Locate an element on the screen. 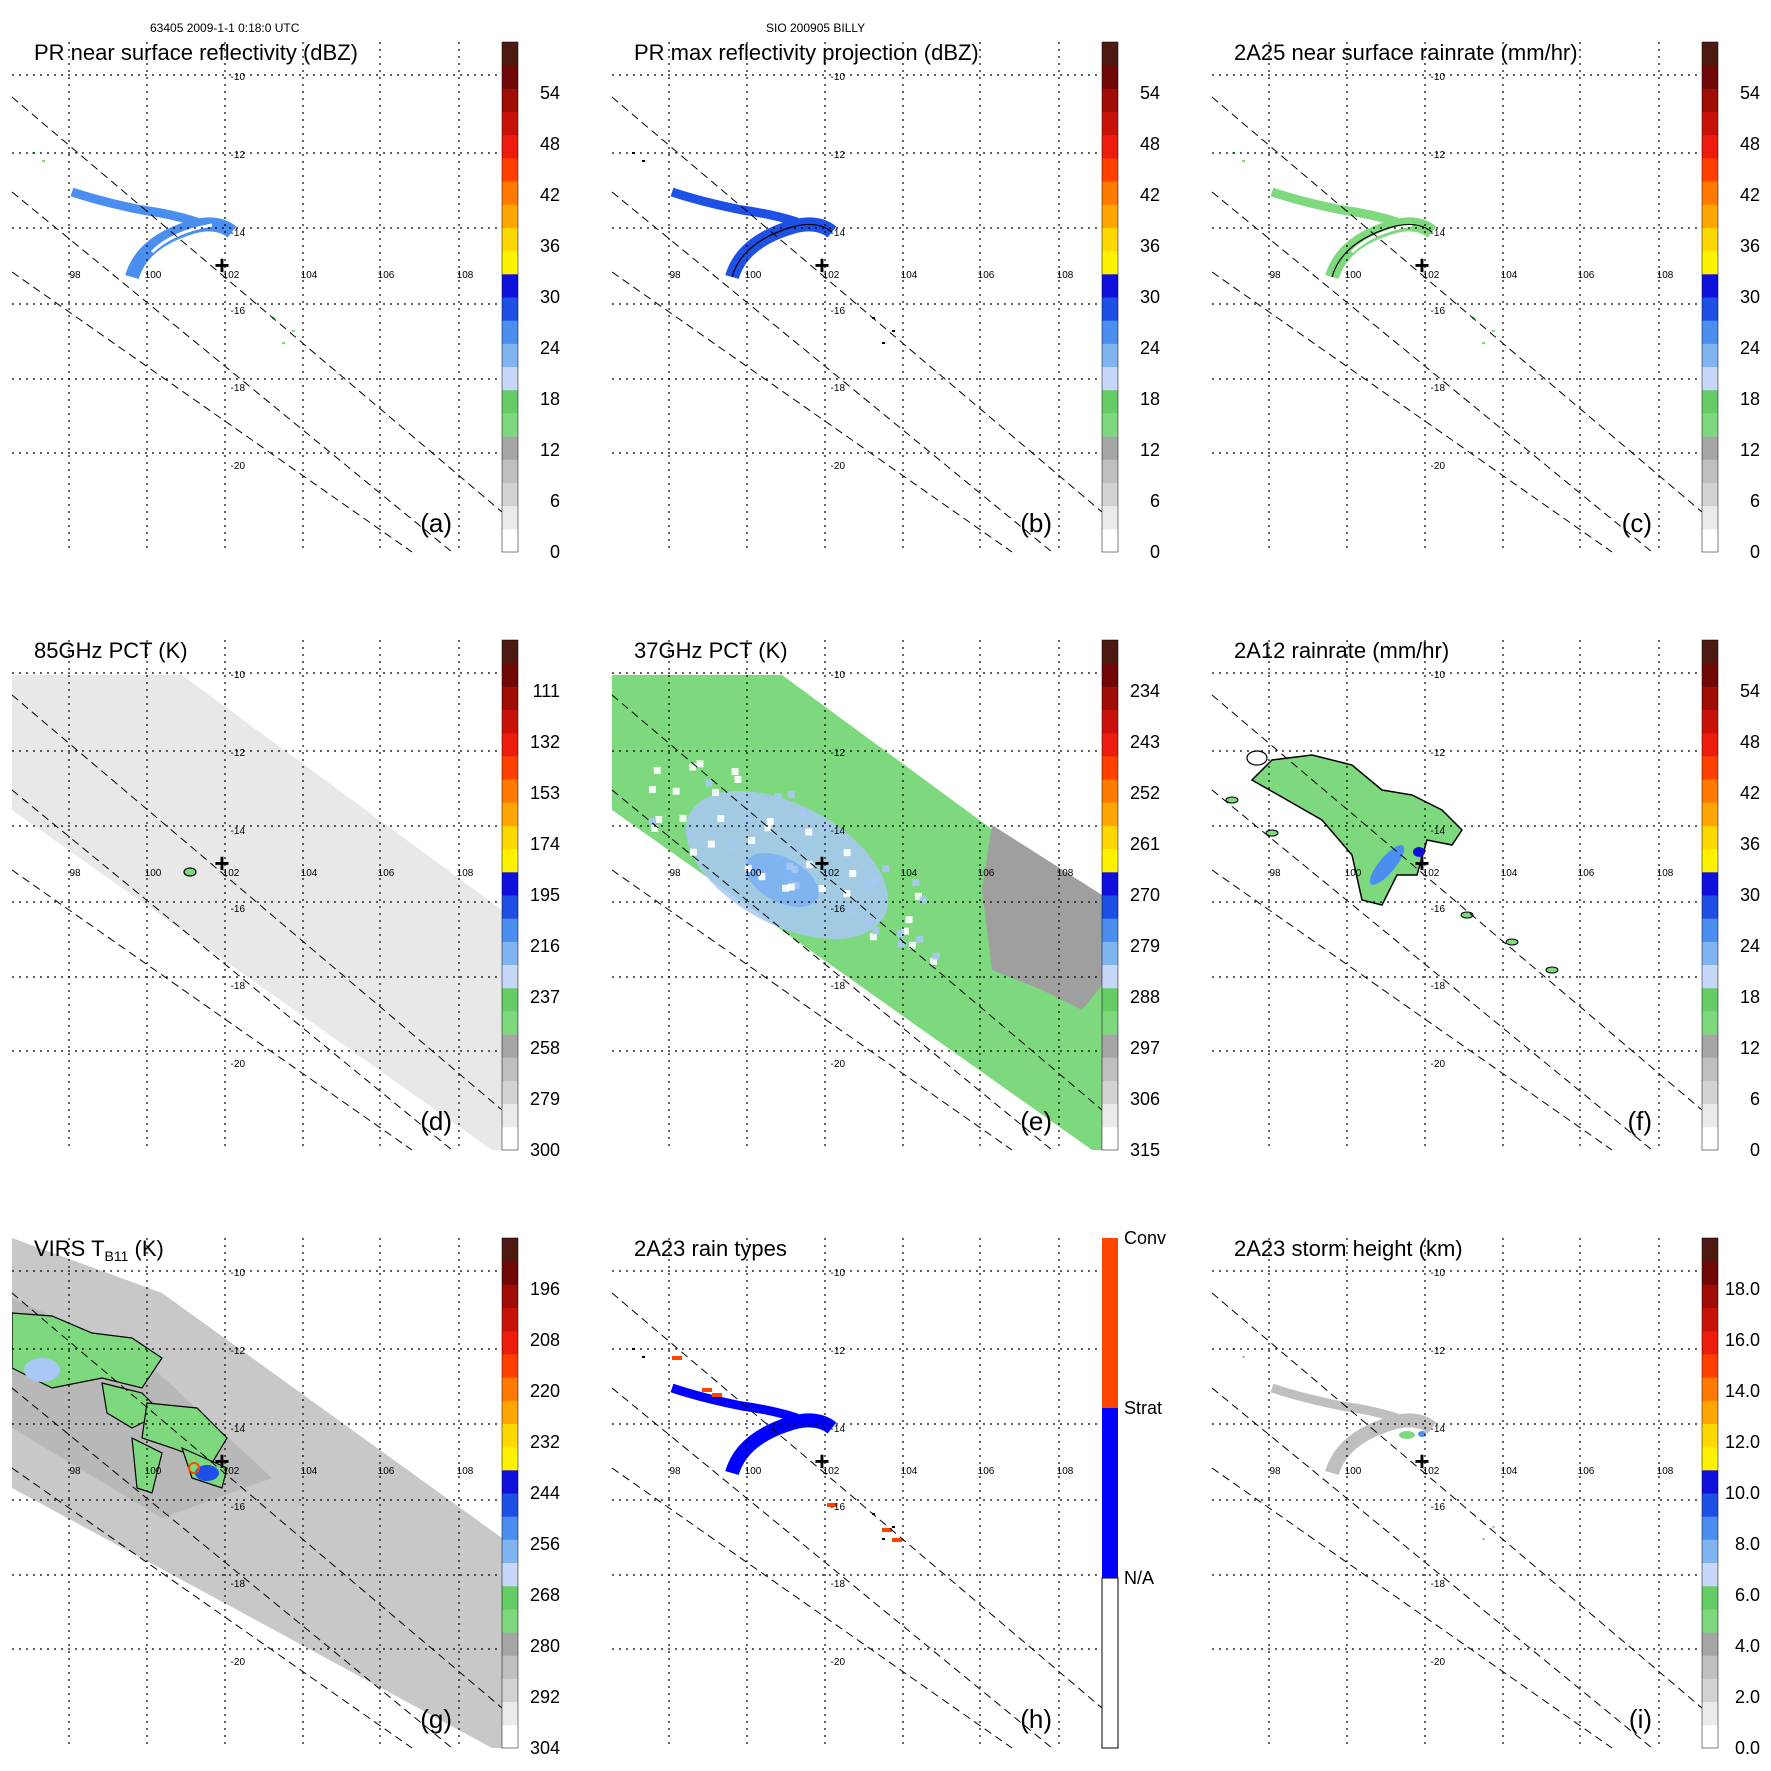  colorbar-label: 36 is located at coordinates (1150, 246).